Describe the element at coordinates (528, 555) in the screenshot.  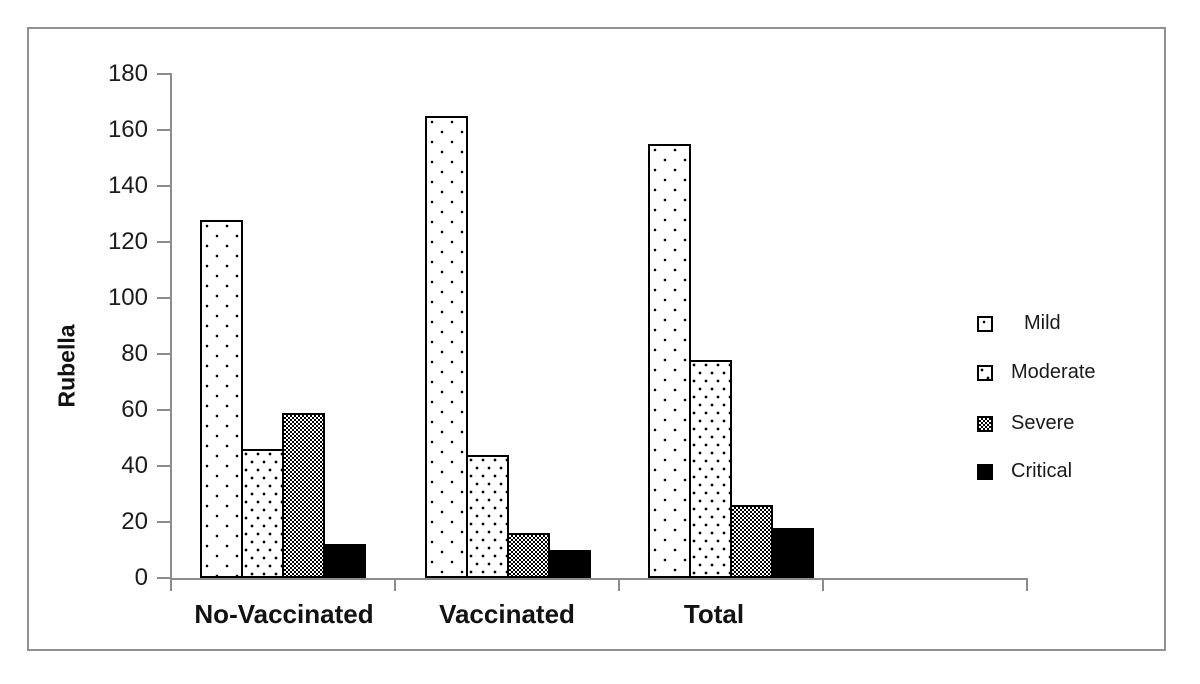
I see `bar-severe-vaccinated` at that location.